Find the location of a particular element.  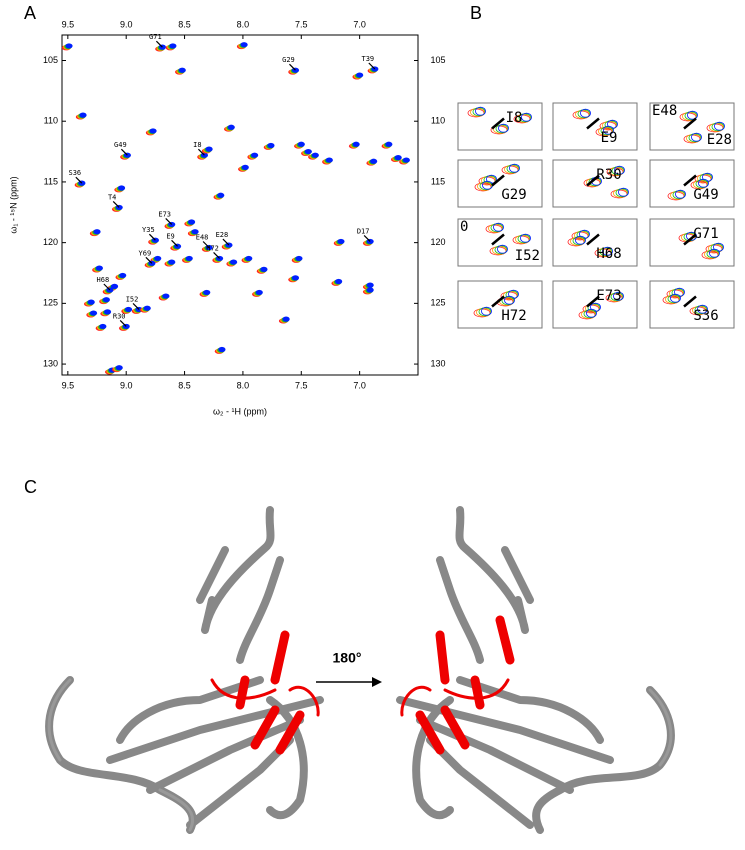

x-tick-label: 8.5 is located at coordinates (184, 24).